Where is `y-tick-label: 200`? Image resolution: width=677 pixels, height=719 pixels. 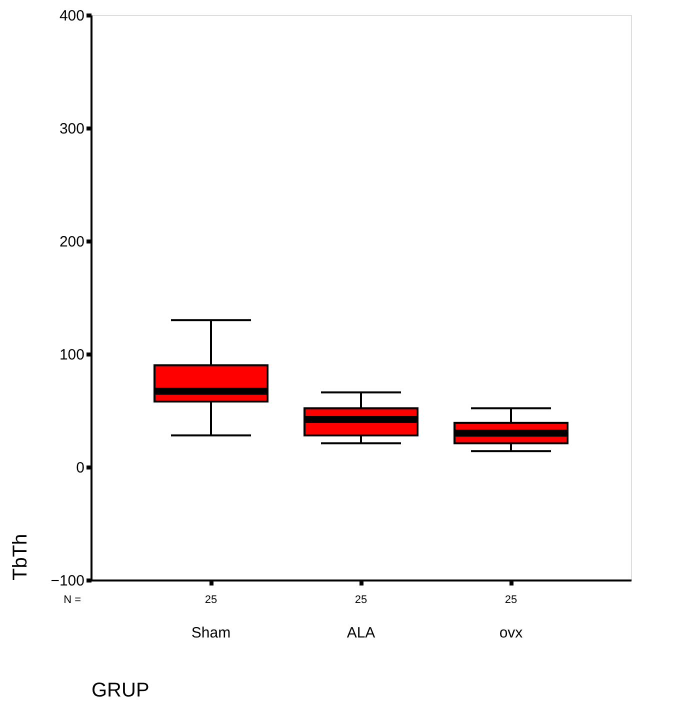 y-tick-label: 200 is located at coordinates (71, 242).